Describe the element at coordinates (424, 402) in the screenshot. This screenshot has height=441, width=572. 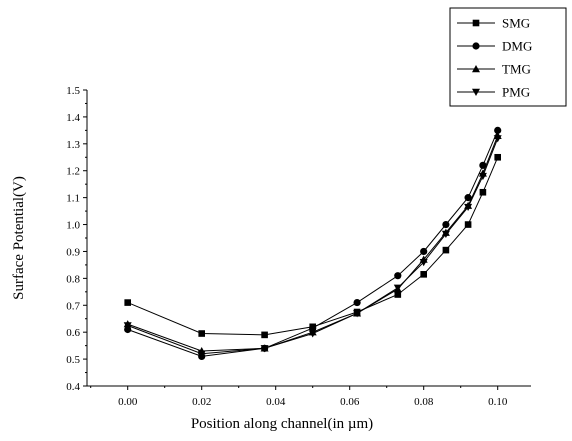
I see `x-tick-label: 0.08` at that location.